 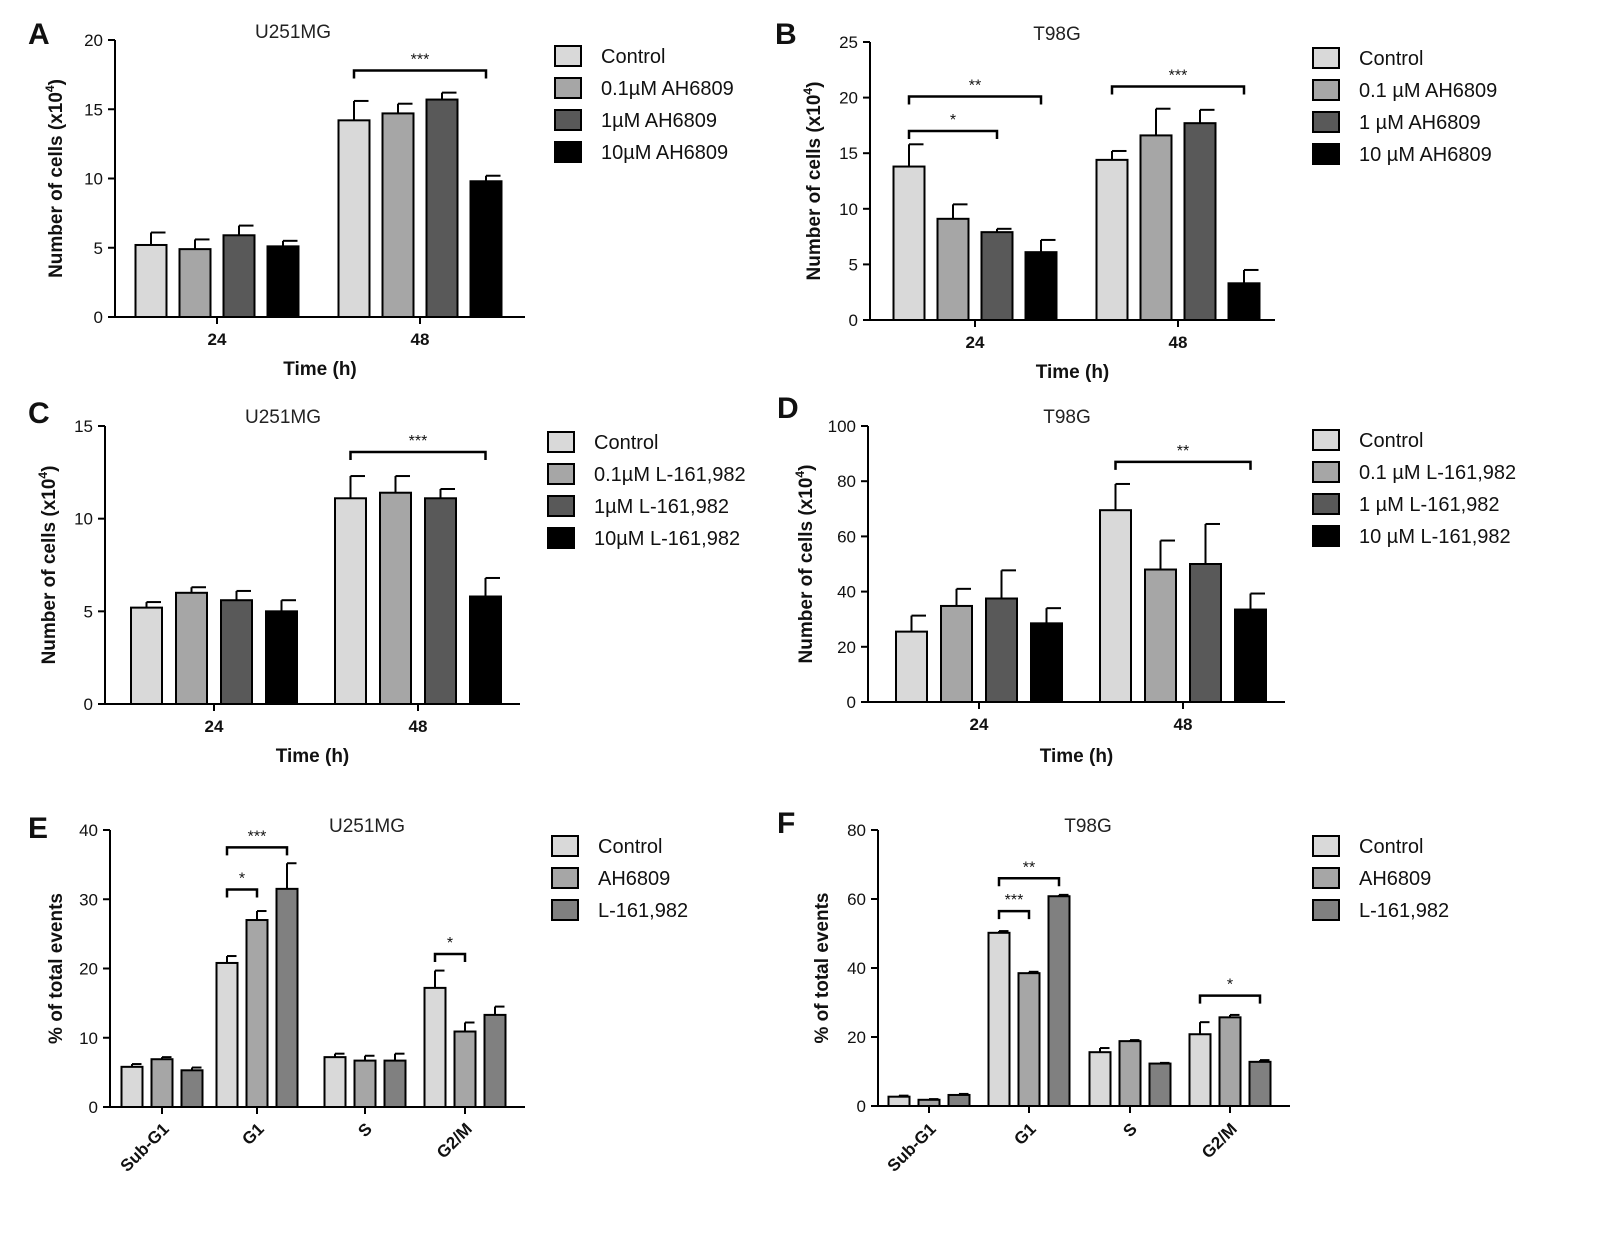 I want to click on legend-label: 1µM L-161,982, so click(x=661, y=507).